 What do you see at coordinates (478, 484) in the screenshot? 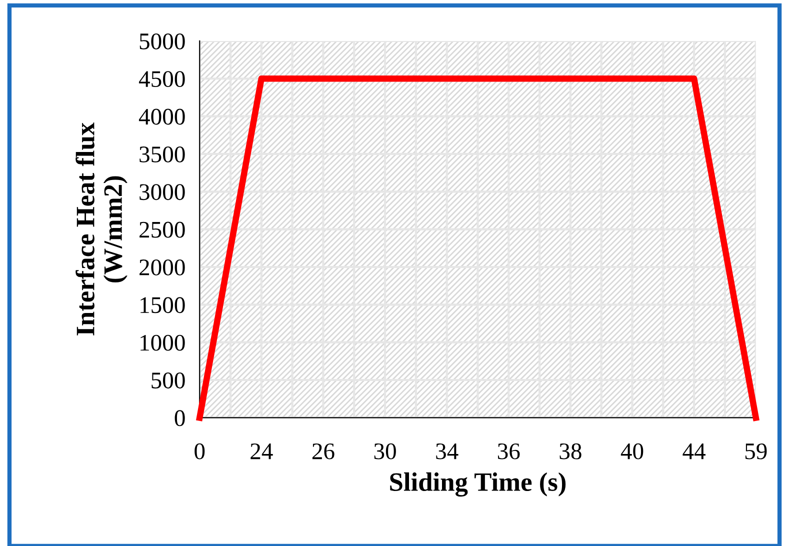
I see `x-axis-title: Sliding Time (s)` at bounding box center [478, 484].